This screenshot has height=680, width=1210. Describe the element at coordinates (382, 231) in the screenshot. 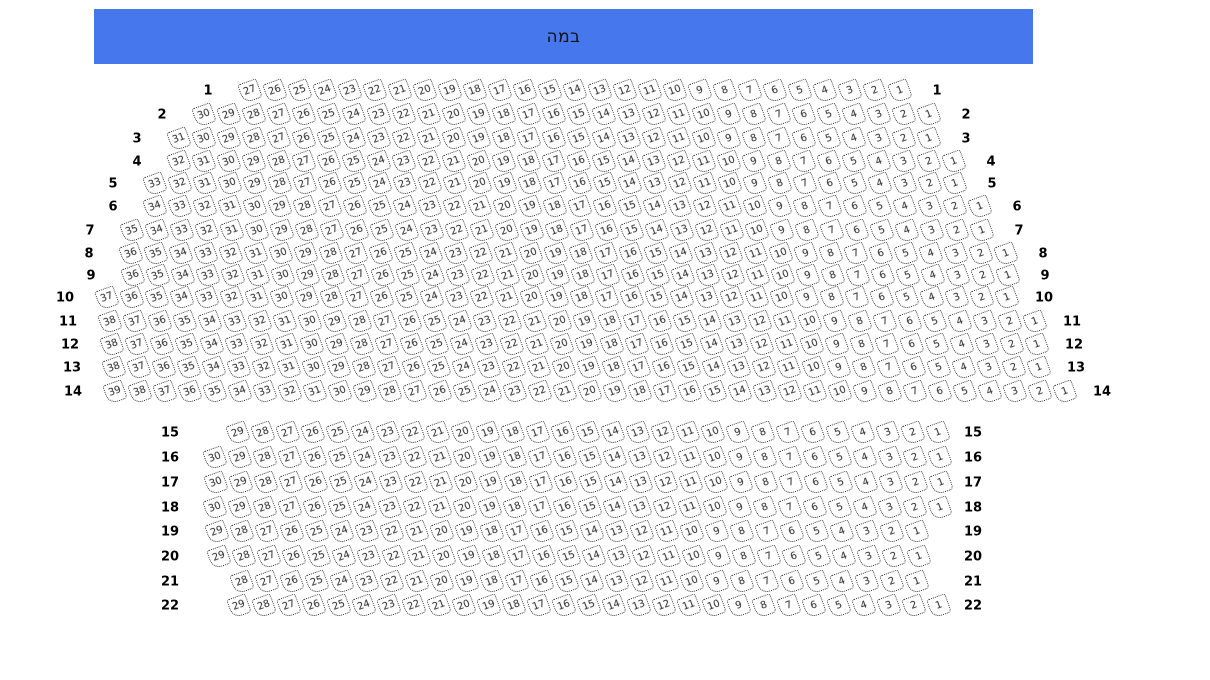

I see `seat: 25` at that location.